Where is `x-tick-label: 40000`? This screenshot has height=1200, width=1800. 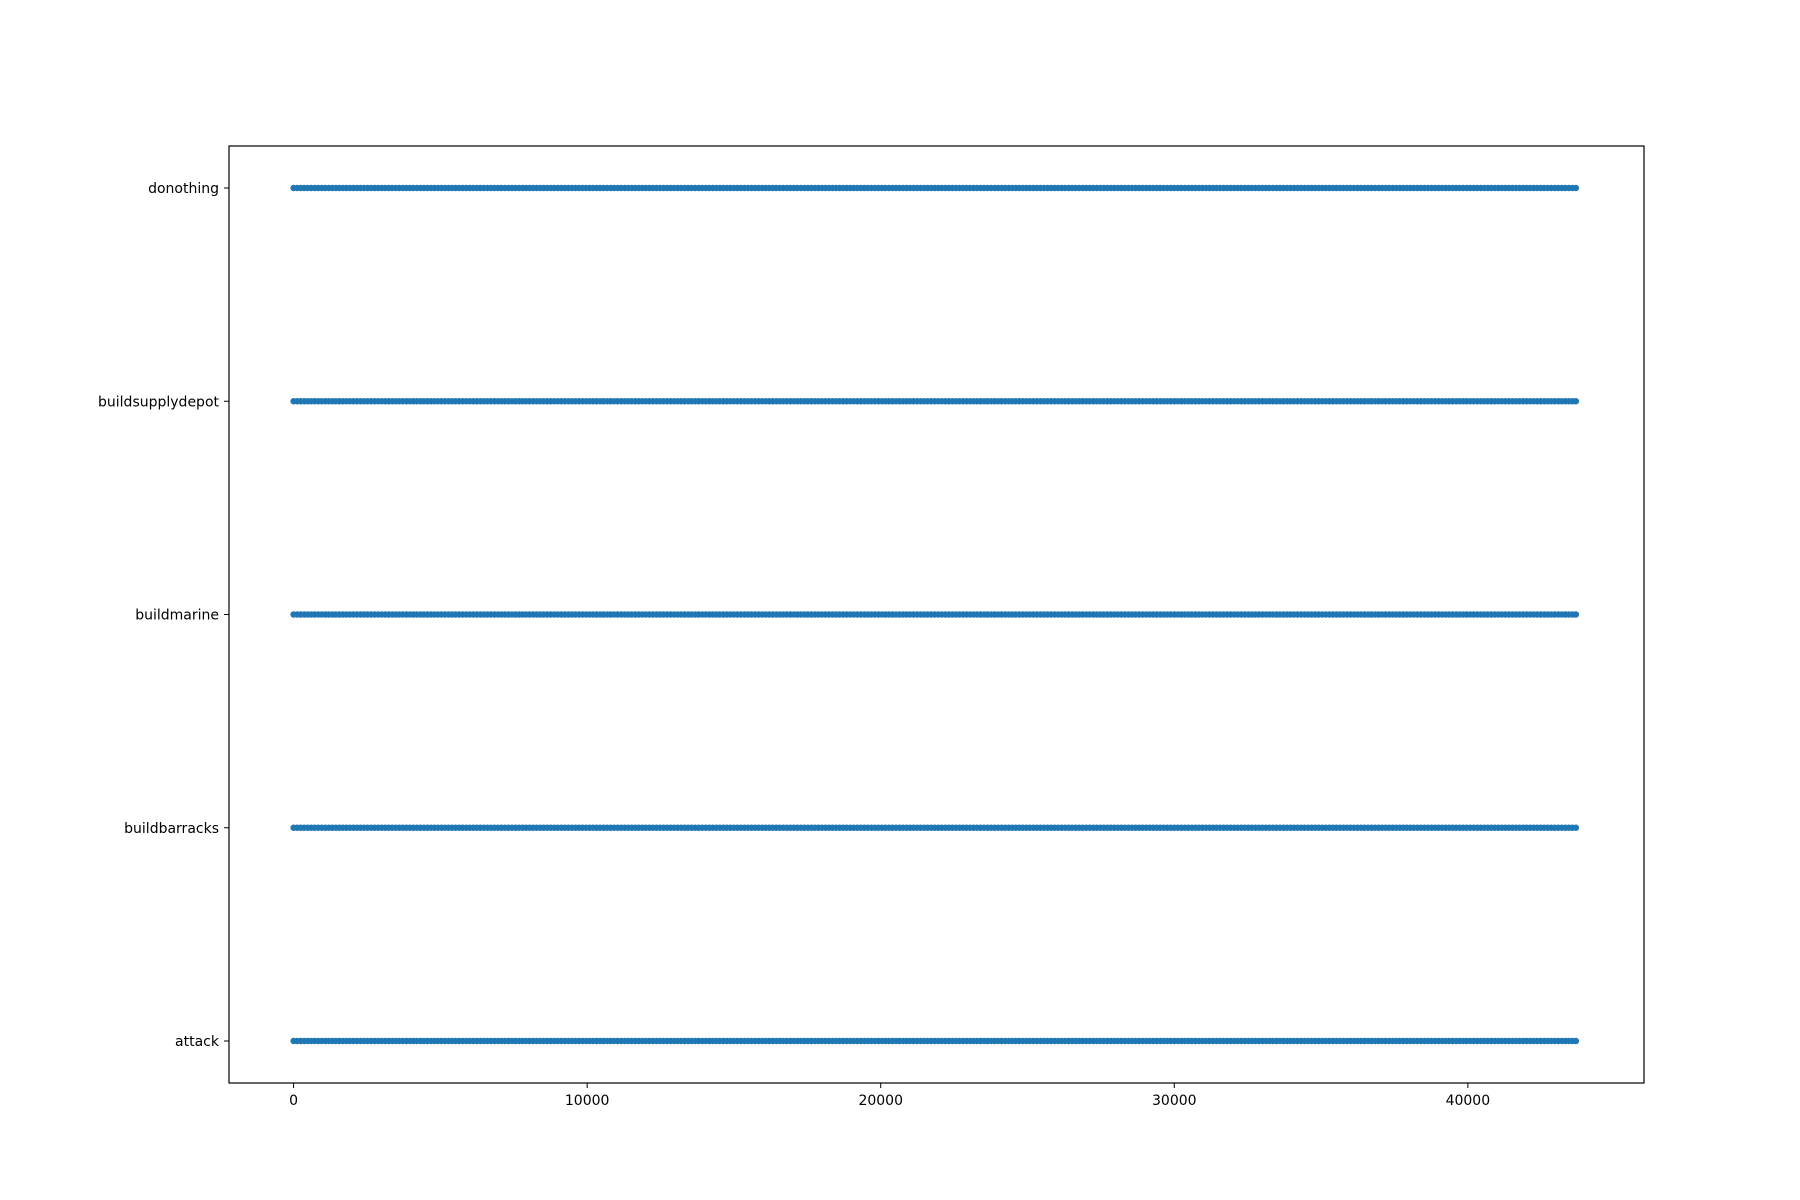
x-tick-label: 40000 is located at coordinates (1468, 1101).